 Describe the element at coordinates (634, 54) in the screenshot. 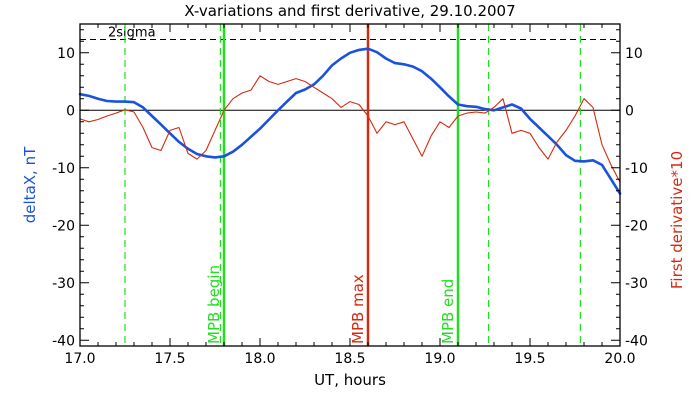

I see `y-tick-label-right-0: 10` at that location.